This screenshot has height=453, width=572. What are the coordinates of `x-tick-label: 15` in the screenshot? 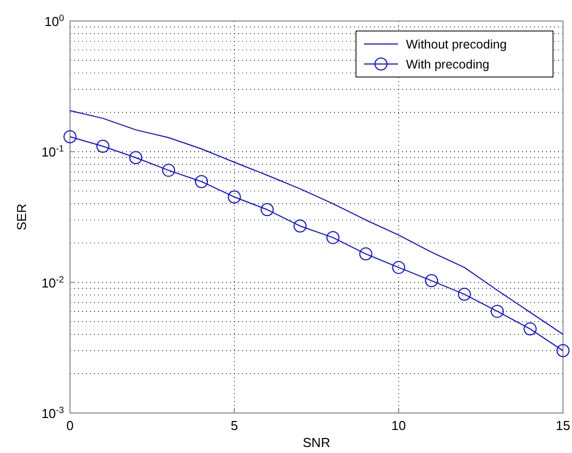 It's located at (563, 425).